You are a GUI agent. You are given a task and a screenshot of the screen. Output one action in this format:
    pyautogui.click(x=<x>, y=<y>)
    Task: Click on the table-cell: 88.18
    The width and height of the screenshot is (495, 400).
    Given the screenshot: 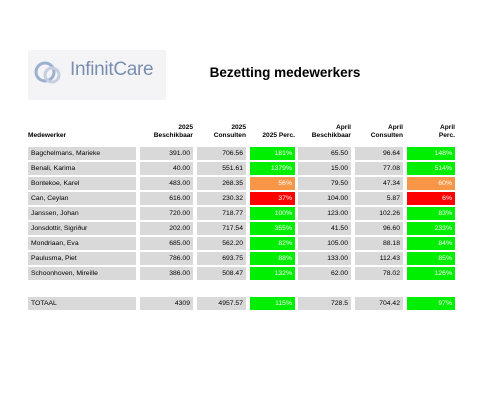 What is the action you would take?
    pyautogui.click(x=379, y=243)
    